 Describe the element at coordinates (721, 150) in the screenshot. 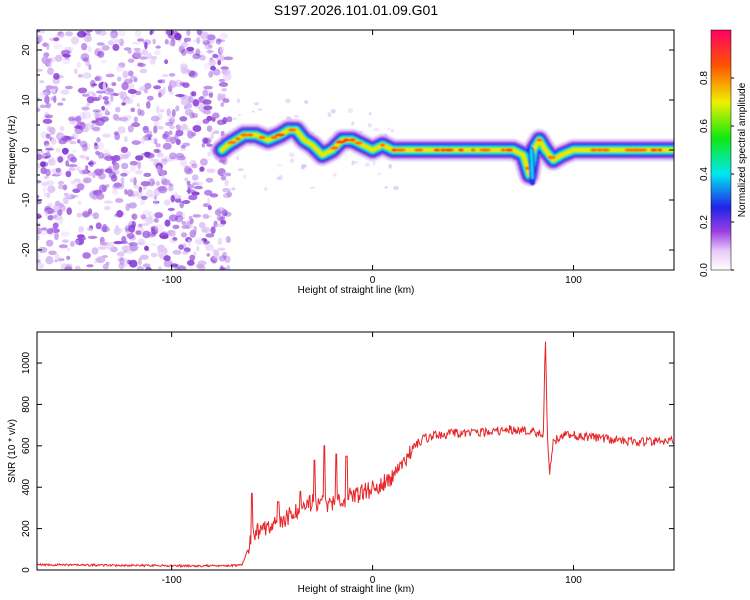

I see `colorbar-gradient` at that location.